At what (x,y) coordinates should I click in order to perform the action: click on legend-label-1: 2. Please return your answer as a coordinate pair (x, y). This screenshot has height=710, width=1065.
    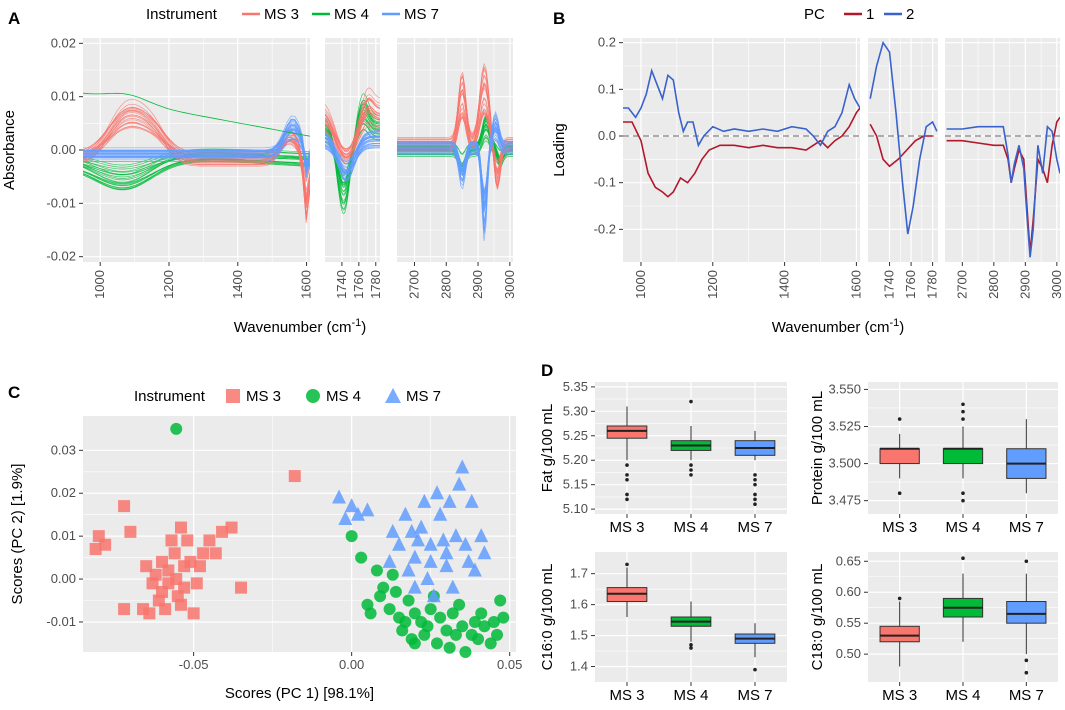
    Looking at the image, I should click on (910, 14).